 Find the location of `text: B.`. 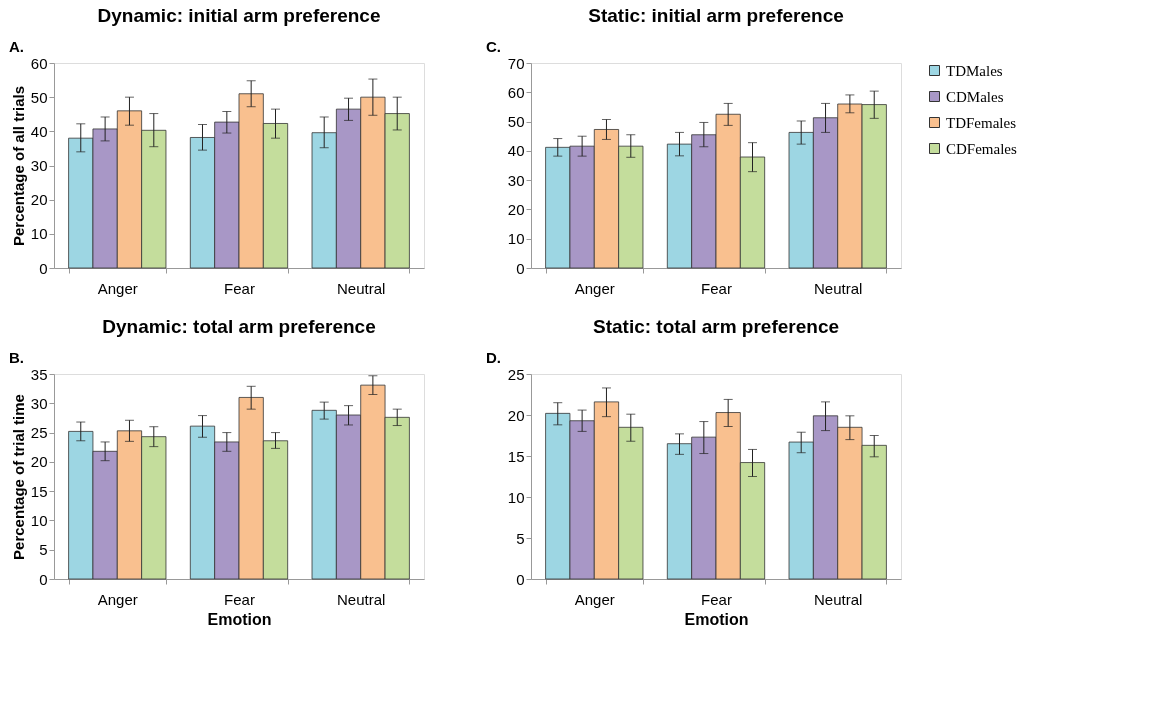

text: B. is located at coordinates (16, 357).